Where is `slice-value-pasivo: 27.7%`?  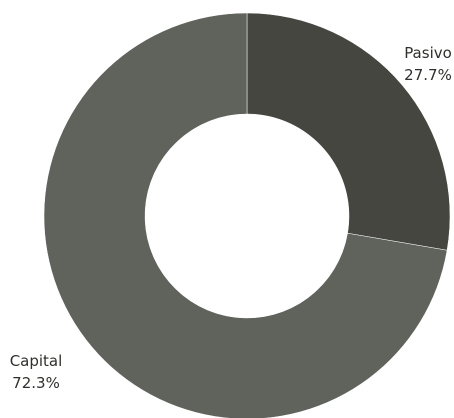
slice-value-pasivo: 27.7% is located at coordinates (428, 75).